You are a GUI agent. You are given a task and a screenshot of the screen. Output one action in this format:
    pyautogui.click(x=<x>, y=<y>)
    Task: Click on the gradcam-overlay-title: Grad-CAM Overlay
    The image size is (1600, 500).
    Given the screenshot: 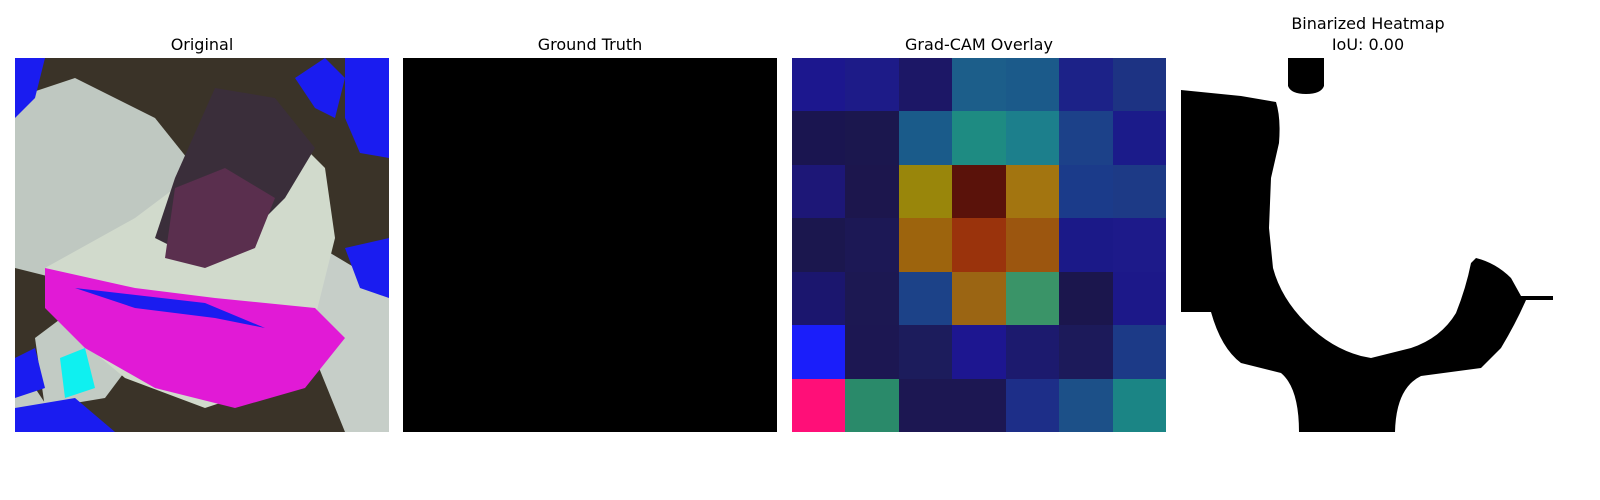 What is the action you would take?
    pyautogui.click(x=979, y=44)
    